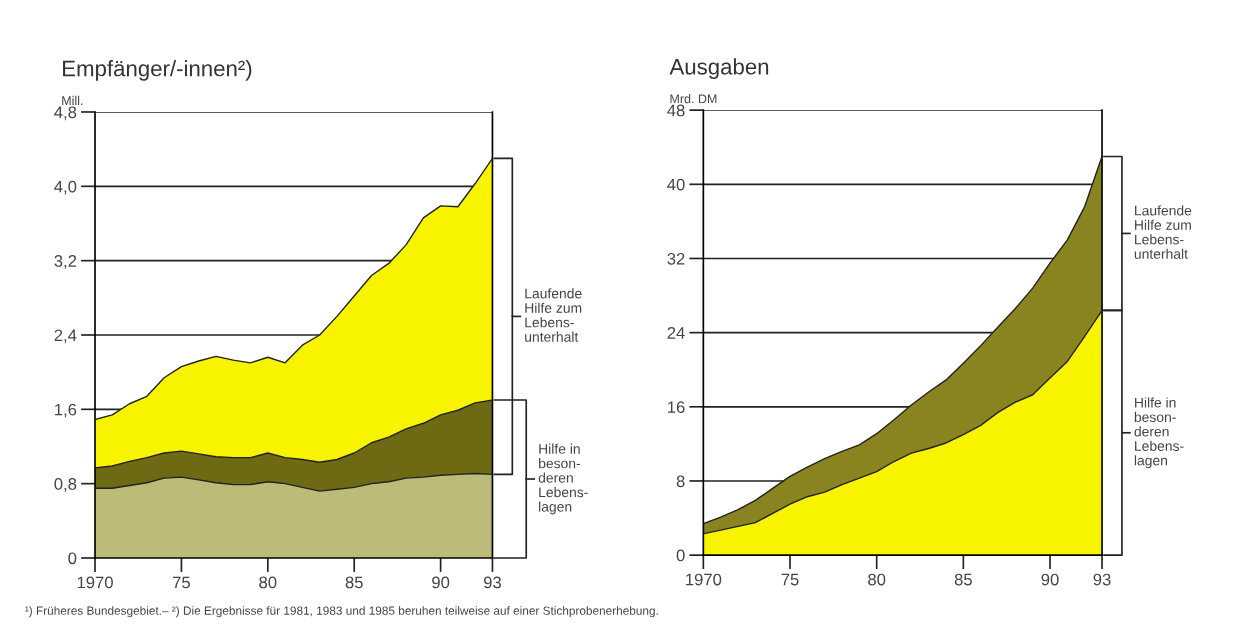  I want to click on y-tick-label: 3,2, so click(65, 262).